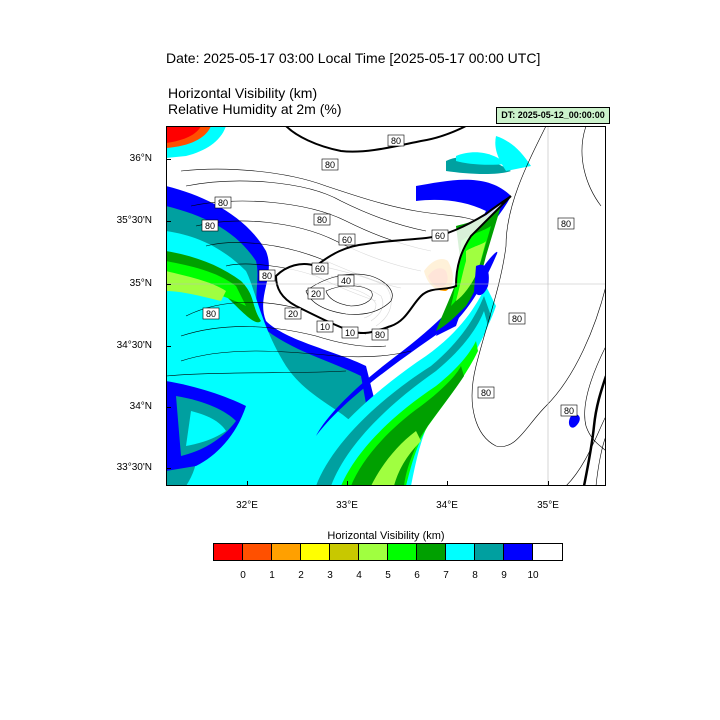 Image resolution: width=720 pixels, height=720 pixels. I want to click on lat-label: 35°N, so click(140, 283).